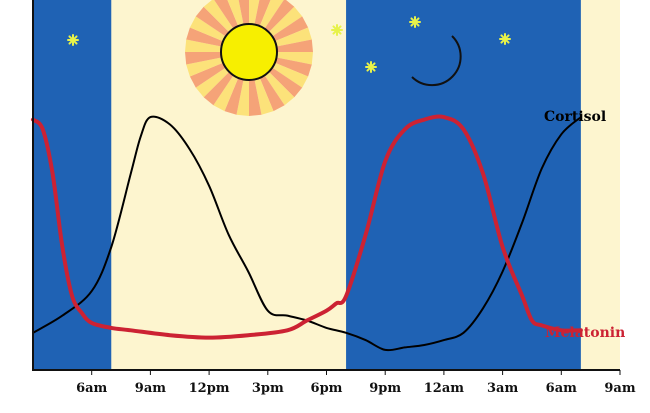 This screenshot has height=413, width=650. Describe the element at coordinates (575, 117) in the screenshot. I see `series-label-cortisol: Cortisol` at that location.